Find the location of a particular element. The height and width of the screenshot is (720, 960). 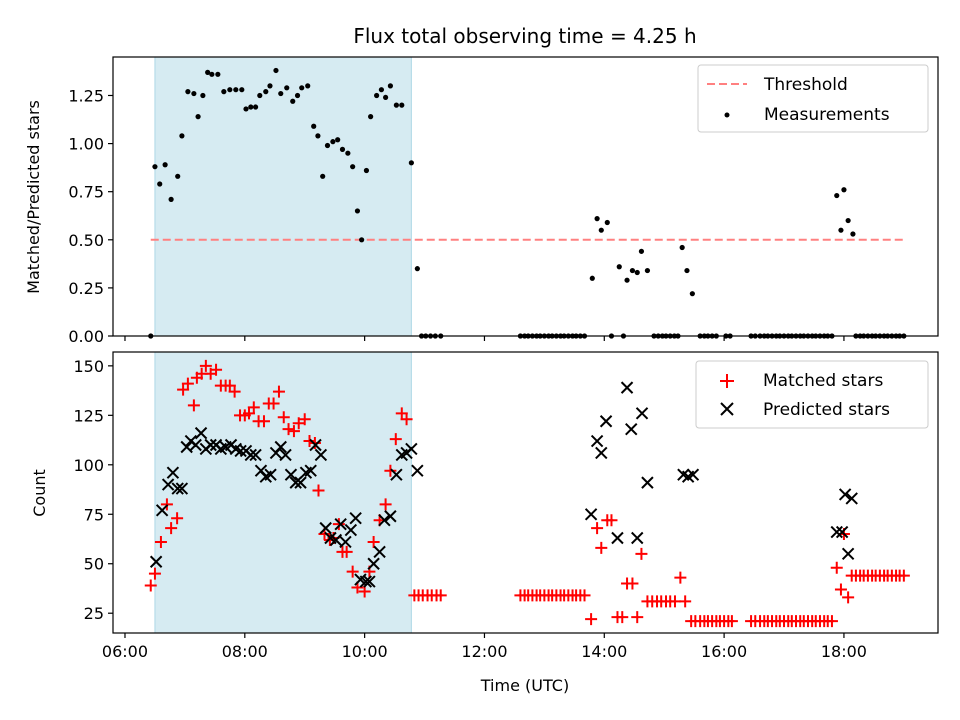

bottom-y-axis-label: Count is located at coordinates (39, 493).